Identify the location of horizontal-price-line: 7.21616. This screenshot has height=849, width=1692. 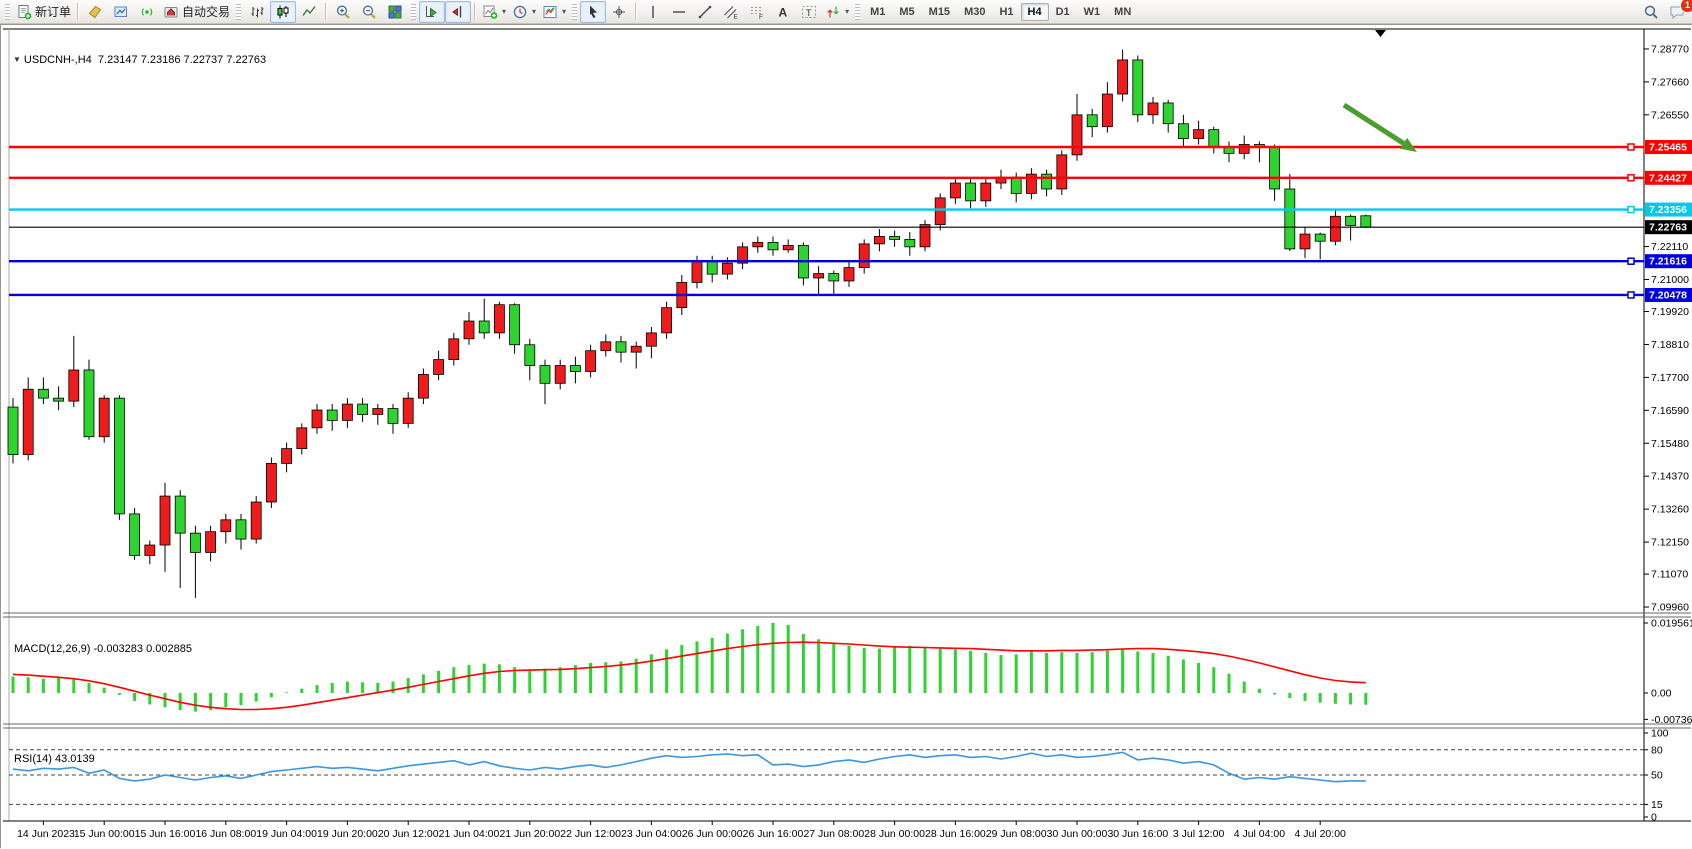
(850, 261).